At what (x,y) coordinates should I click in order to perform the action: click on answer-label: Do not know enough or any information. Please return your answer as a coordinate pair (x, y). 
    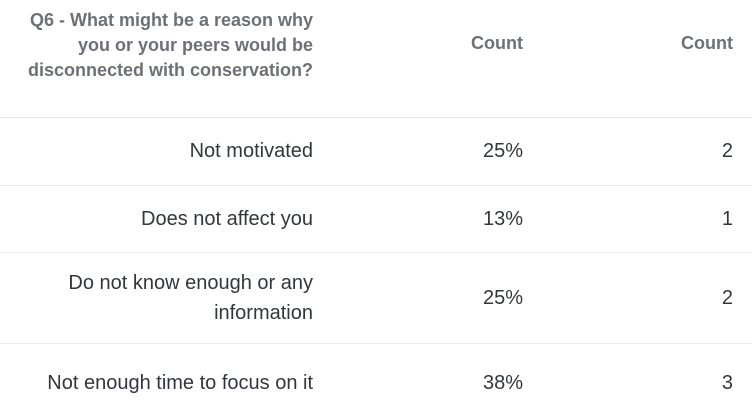
    Looking at the image, I should click on (166, 298).